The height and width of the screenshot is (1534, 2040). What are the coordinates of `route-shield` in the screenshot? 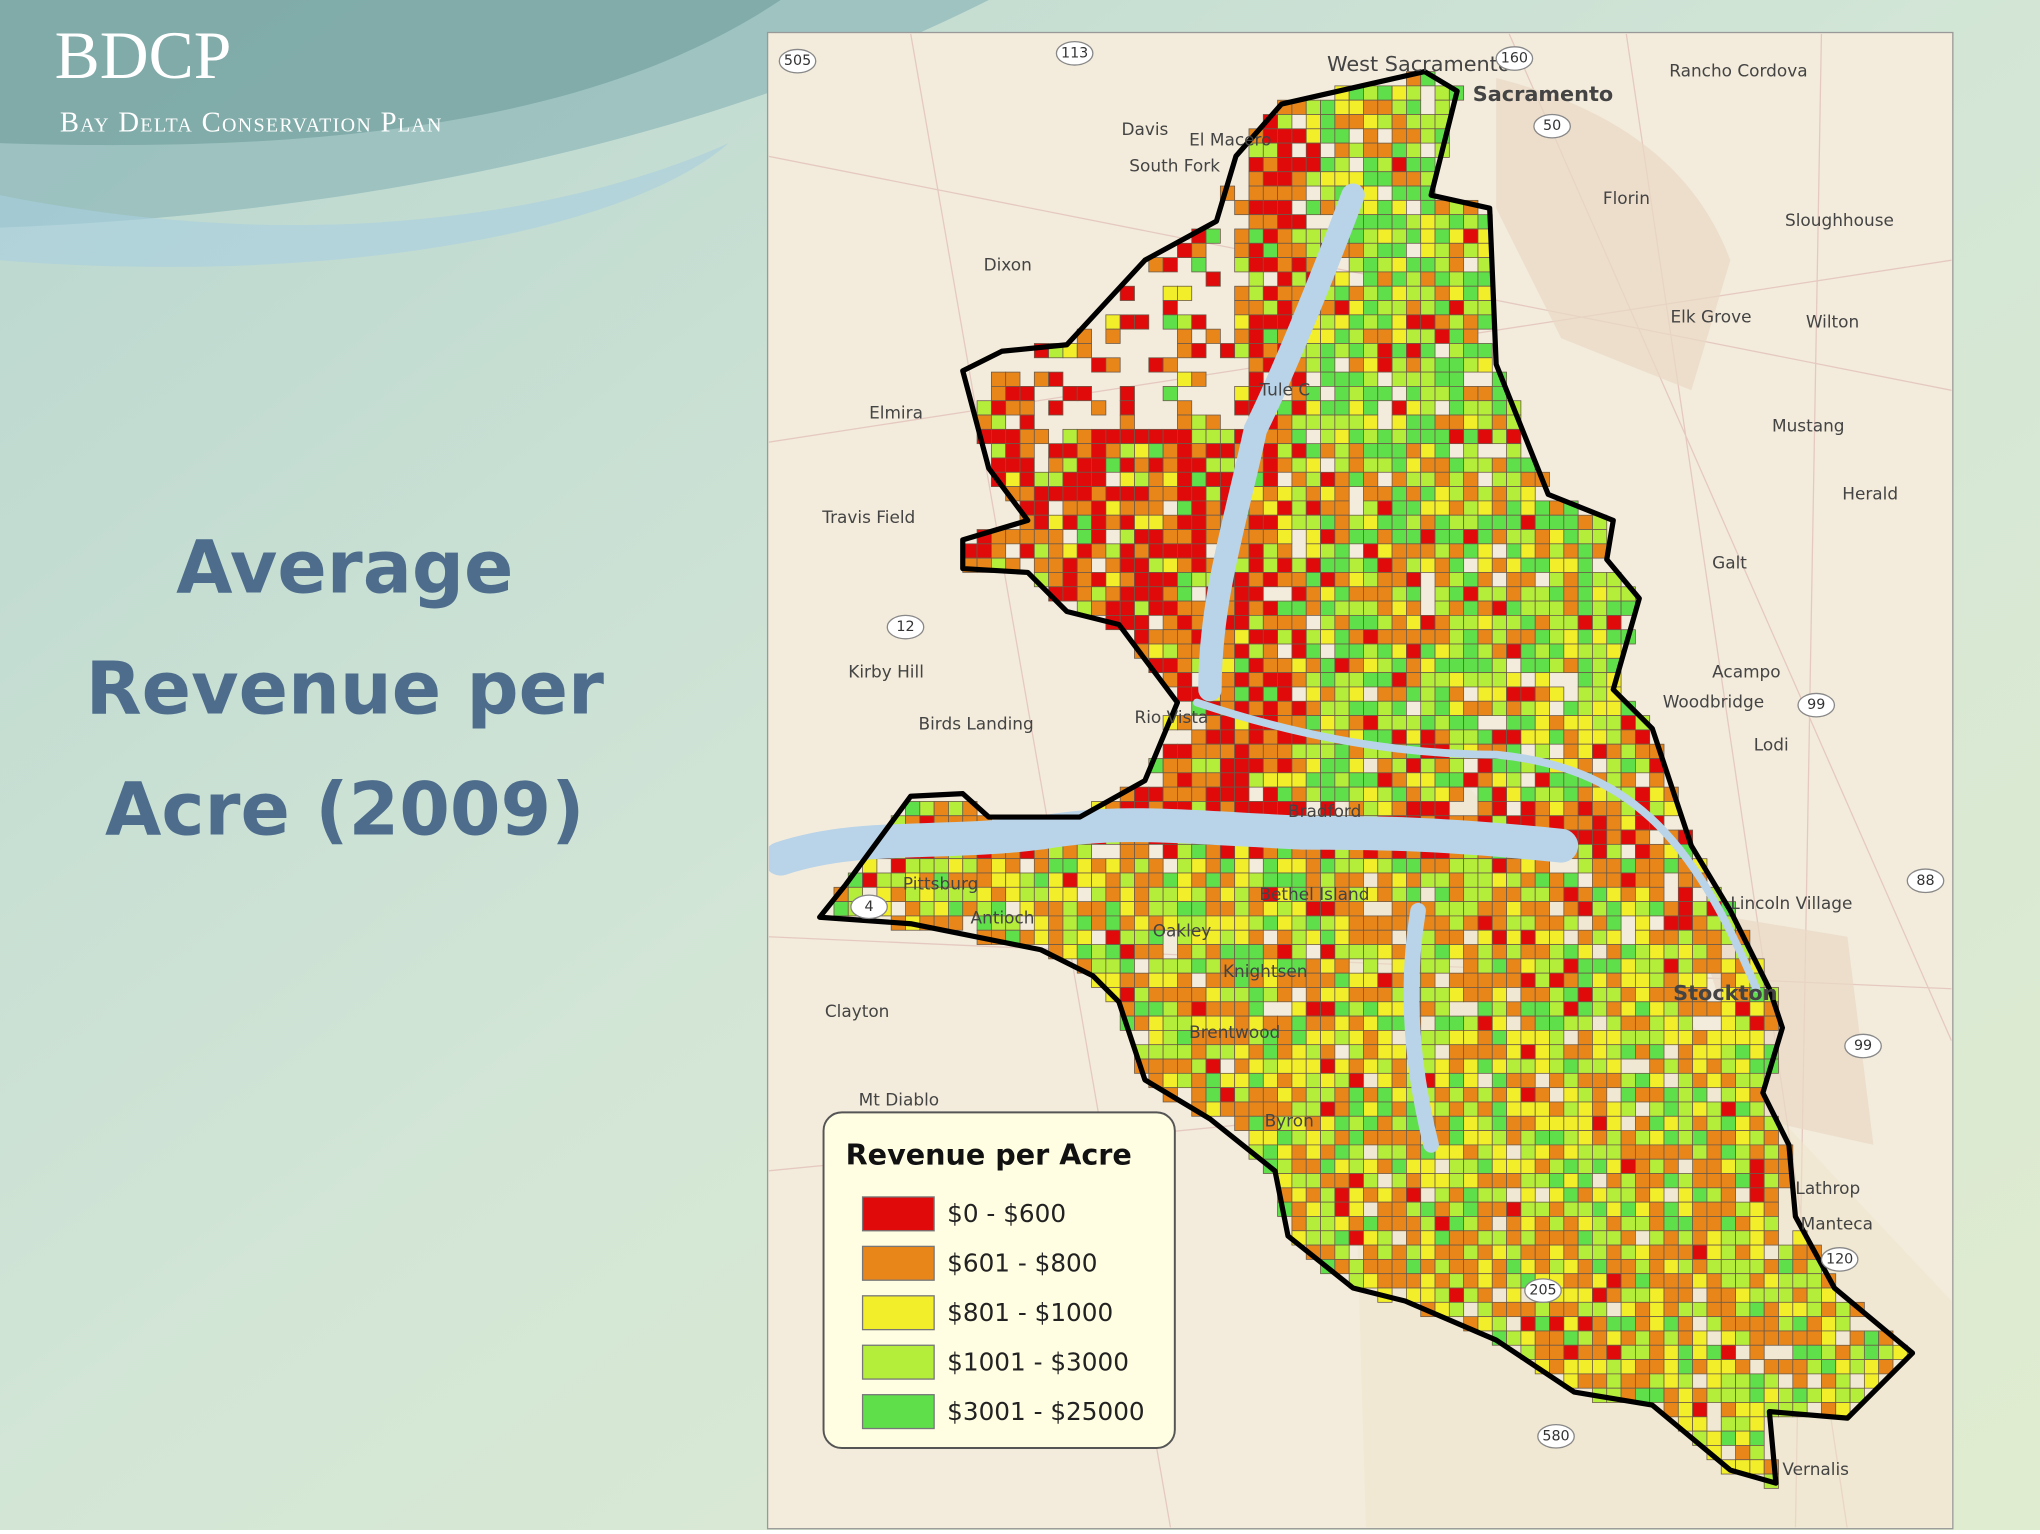 It's located at (797, 61).